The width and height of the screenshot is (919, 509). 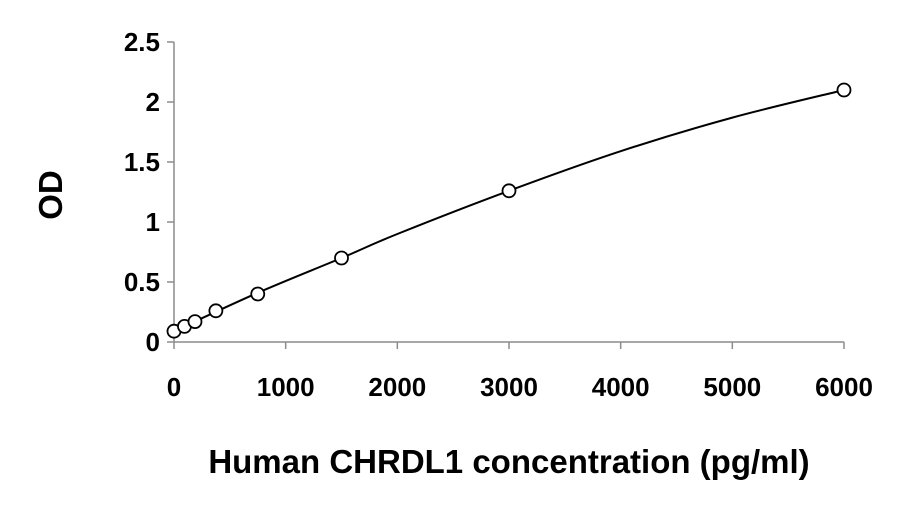 What do you see at coordinates (142, 162) in the screenshot?
I see `y-tick-label: 1.5` at bounding box center [142, 162].